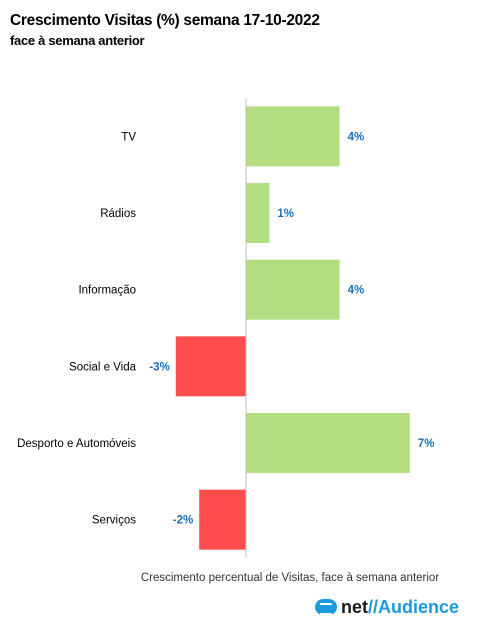 The height and width of the screenshot is (623, 478). What do you see at coordinates (128, 137) in the screenshot?
I see `category-label: TV` at bounding box center [128, 137].